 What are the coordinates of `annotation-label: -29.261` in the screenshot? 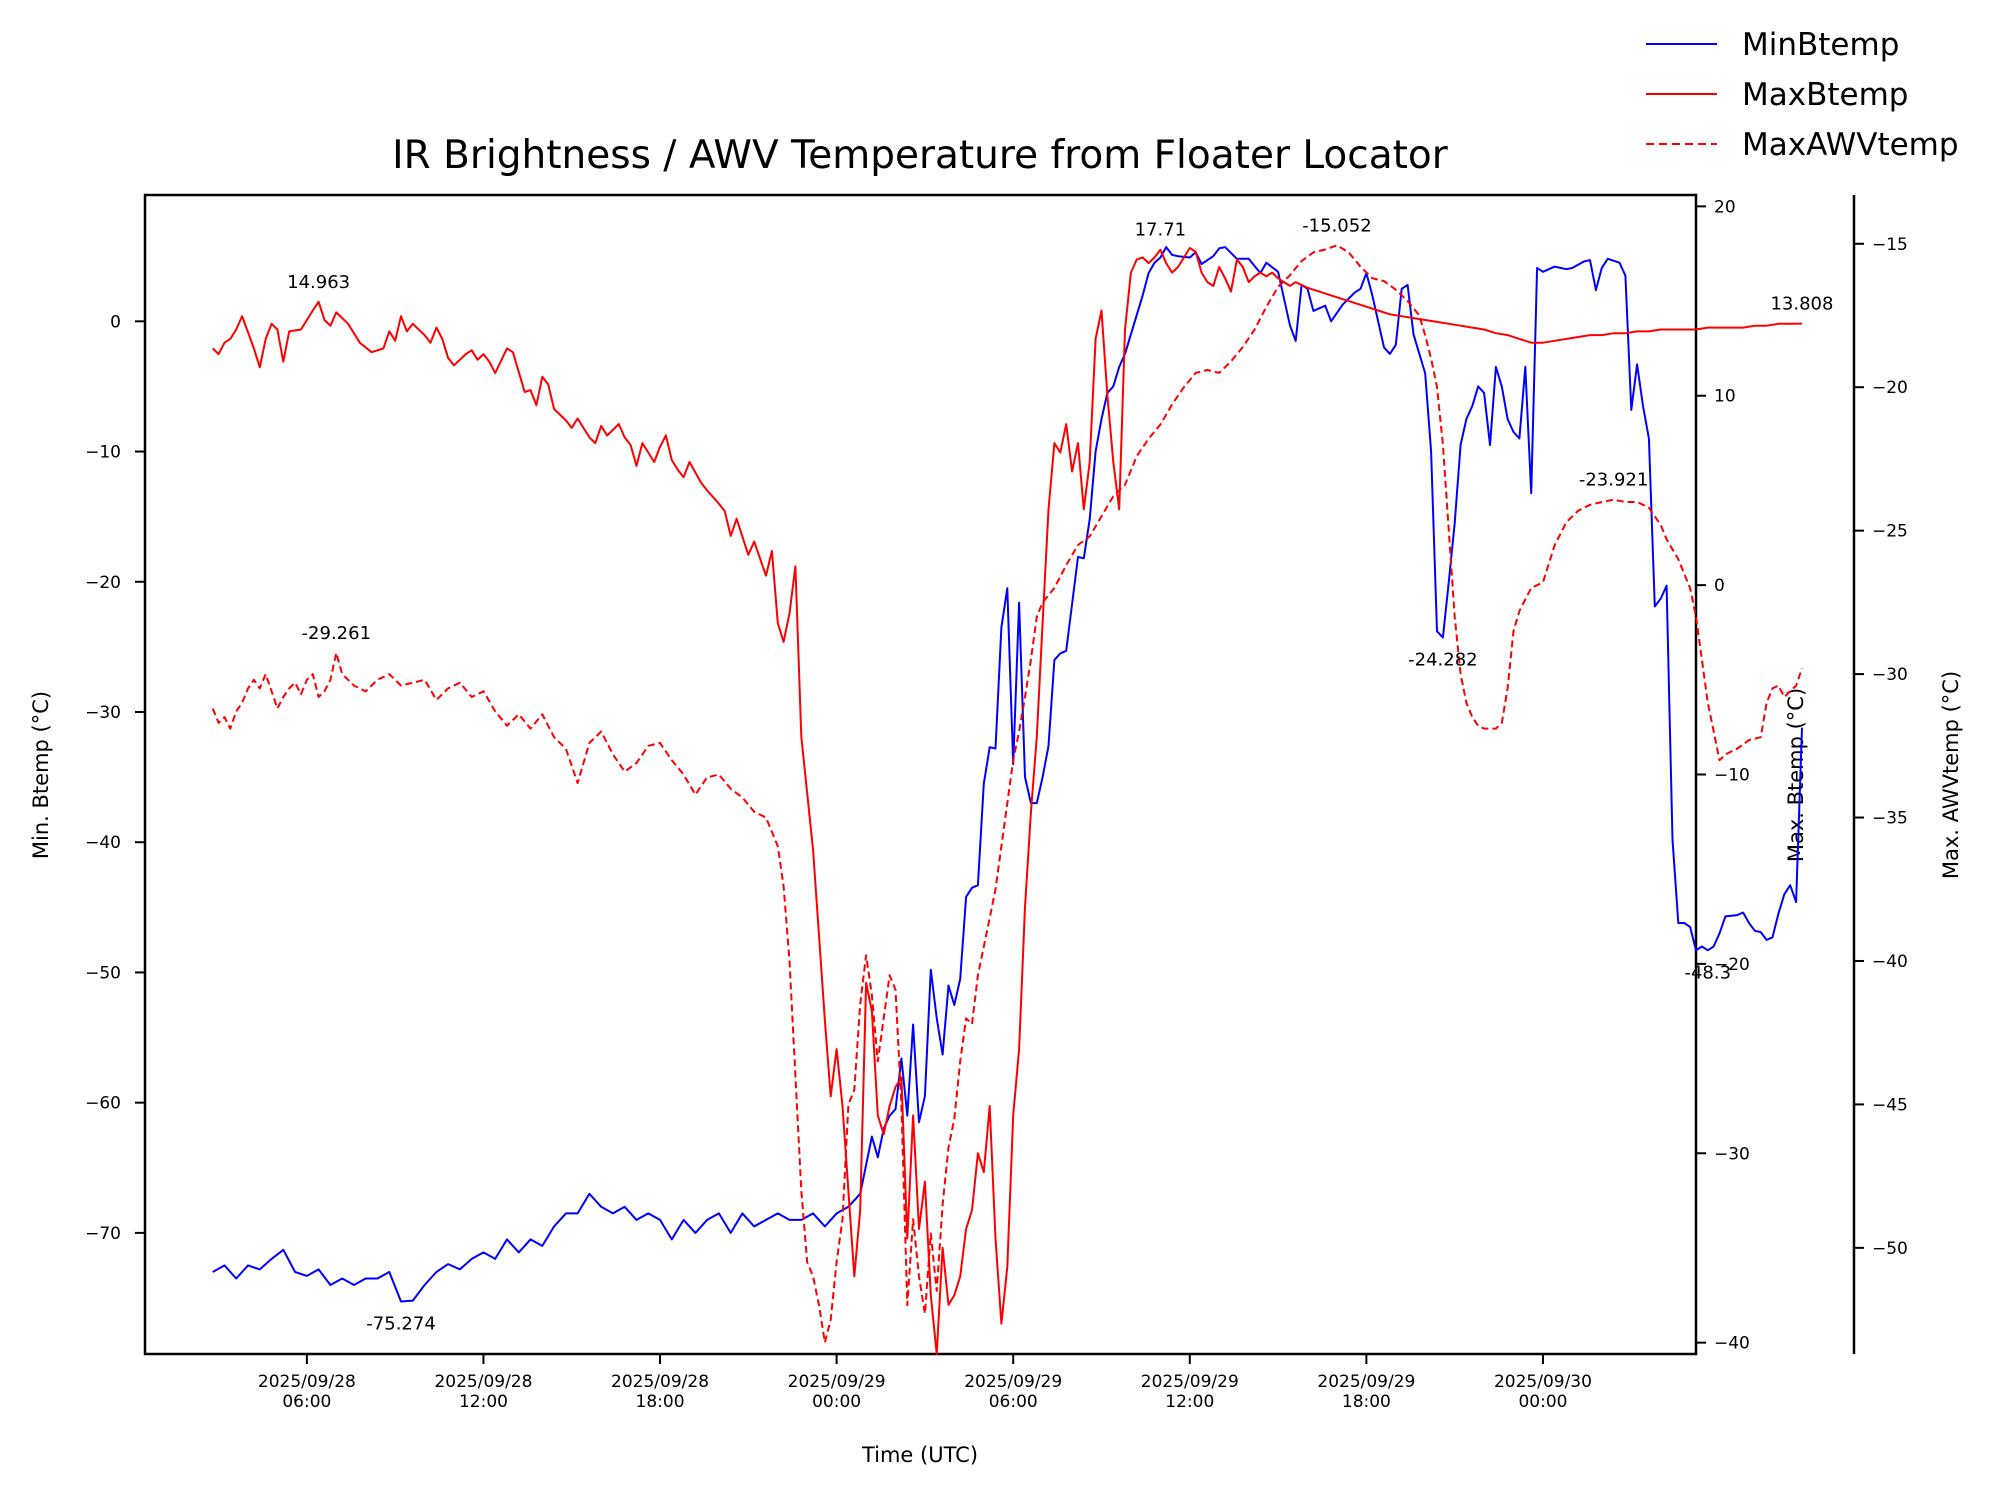 It's located at (336, 633).